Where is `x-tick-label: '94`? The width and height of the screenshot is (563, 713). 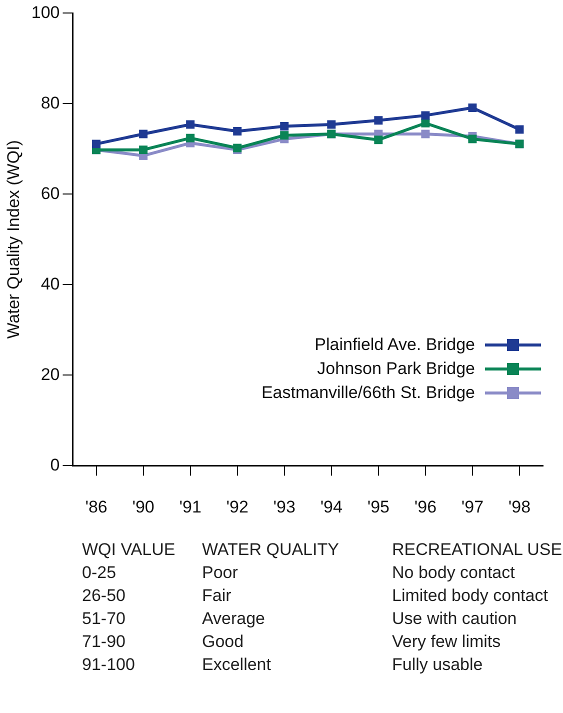
x-tick-label: '94 is located at coordinates (331, 506).